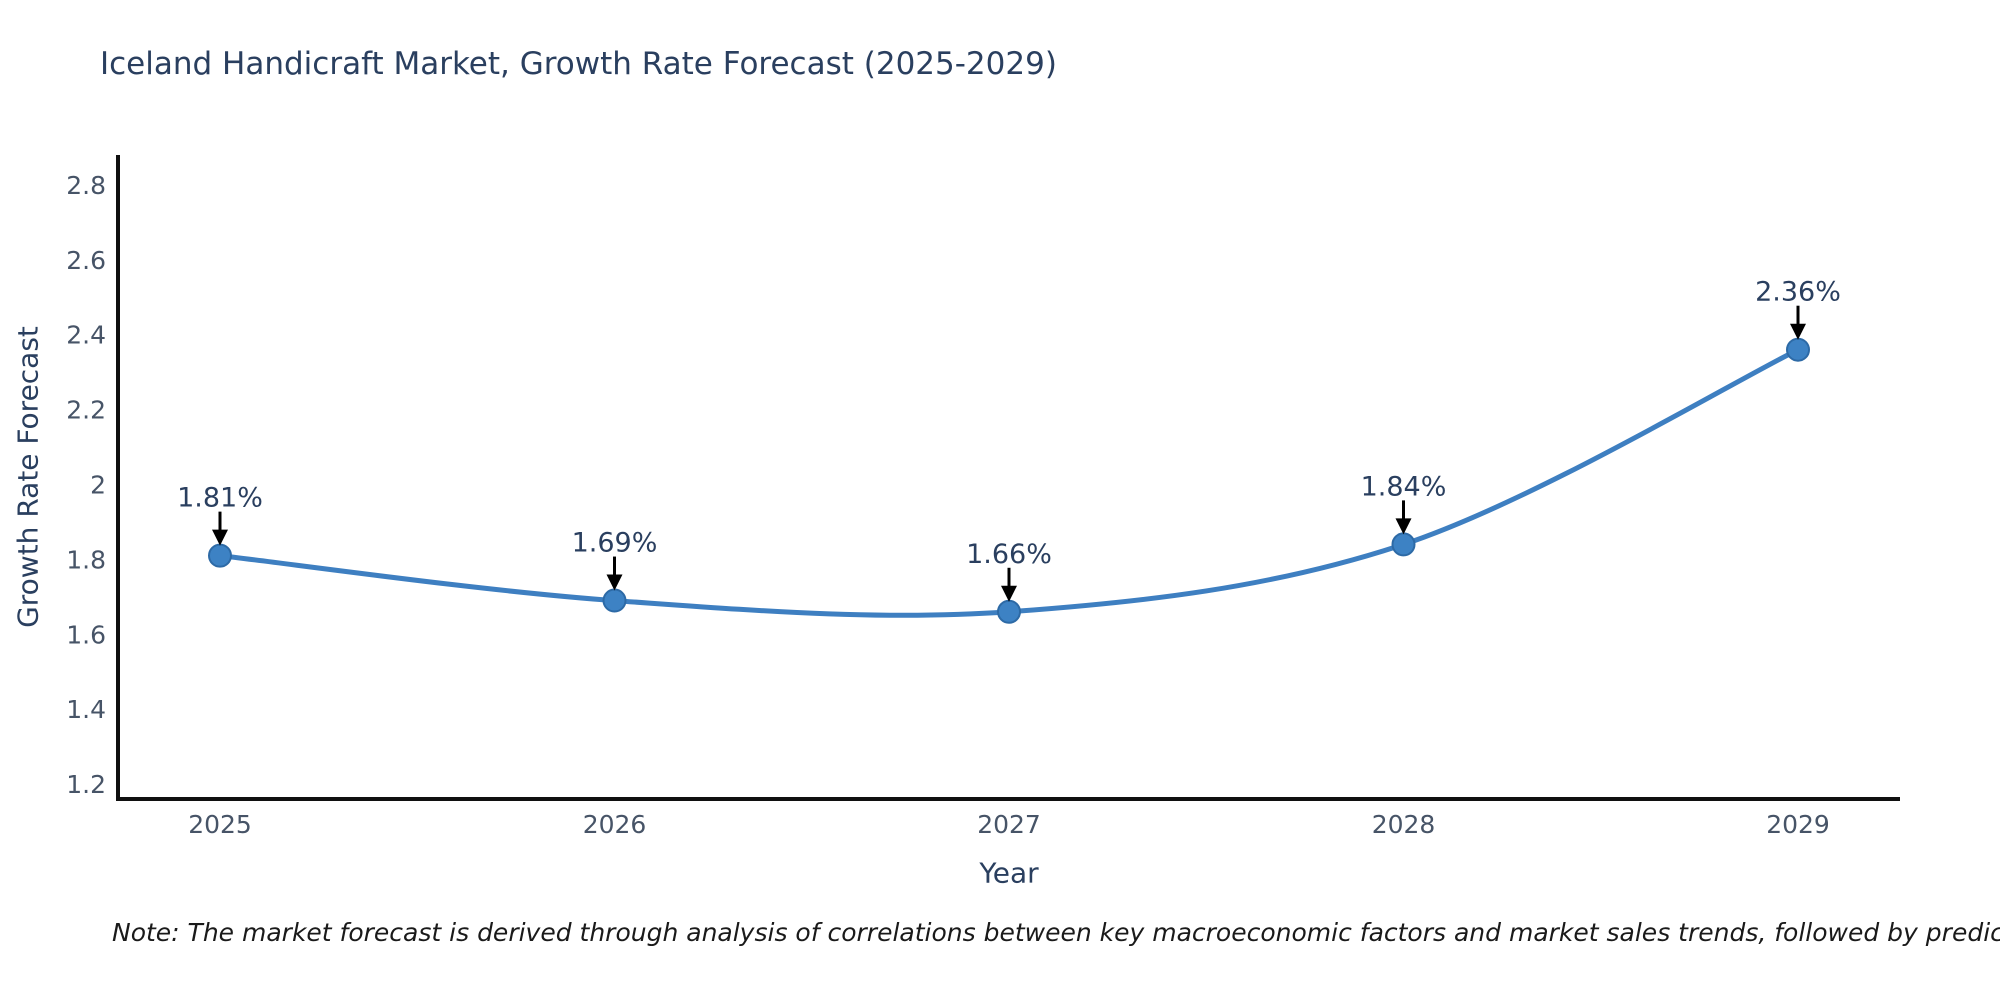 Image resolution: width=2000 pixels, height=1000 pixels. I want to click on y-tick-label: 1.8, so click(86, 559).